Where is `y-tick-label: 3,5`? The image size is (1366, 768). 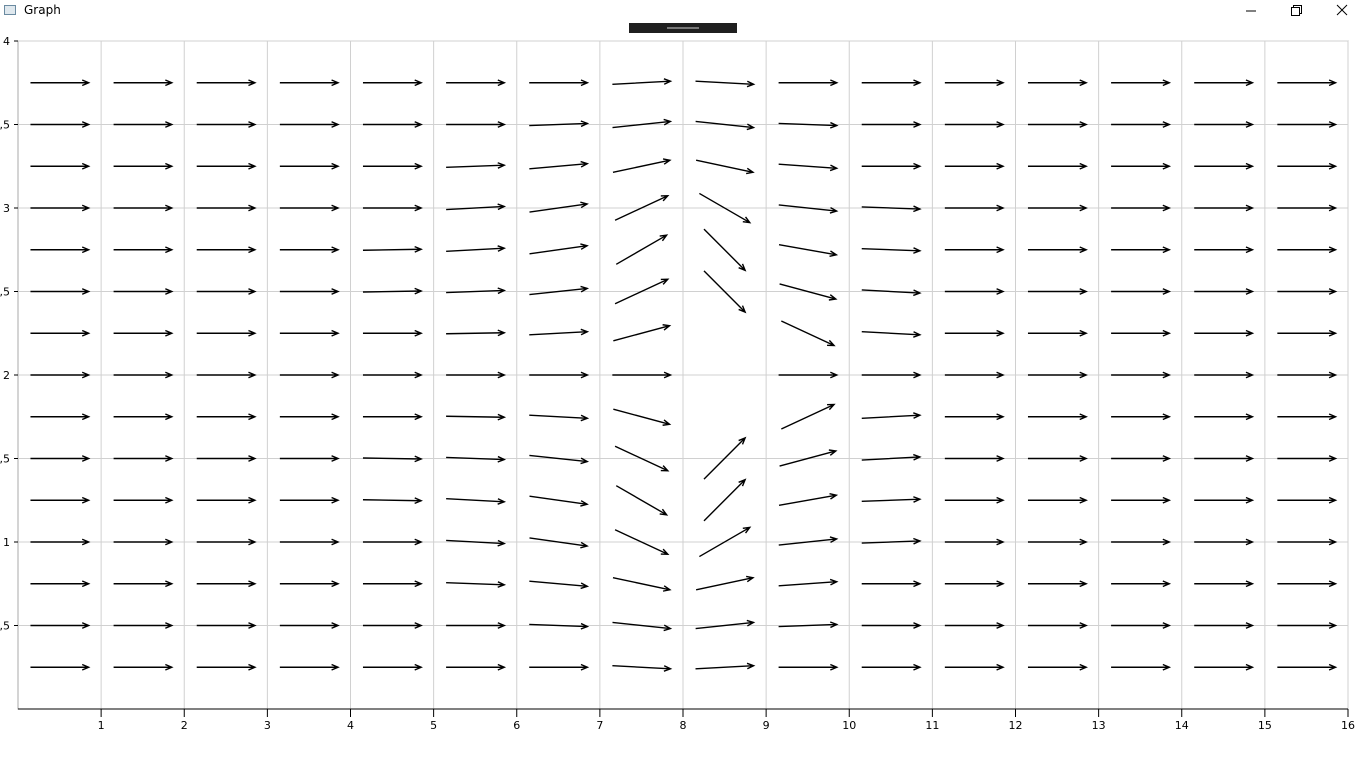
y-tick-label: 3,5 is located at coordinates (5, 125).